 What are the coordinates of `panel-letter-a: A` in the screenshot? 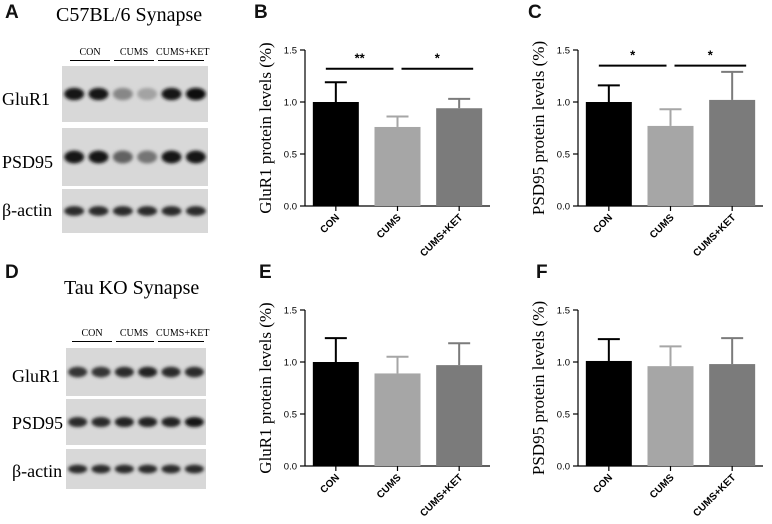 It's located at (12, 12).